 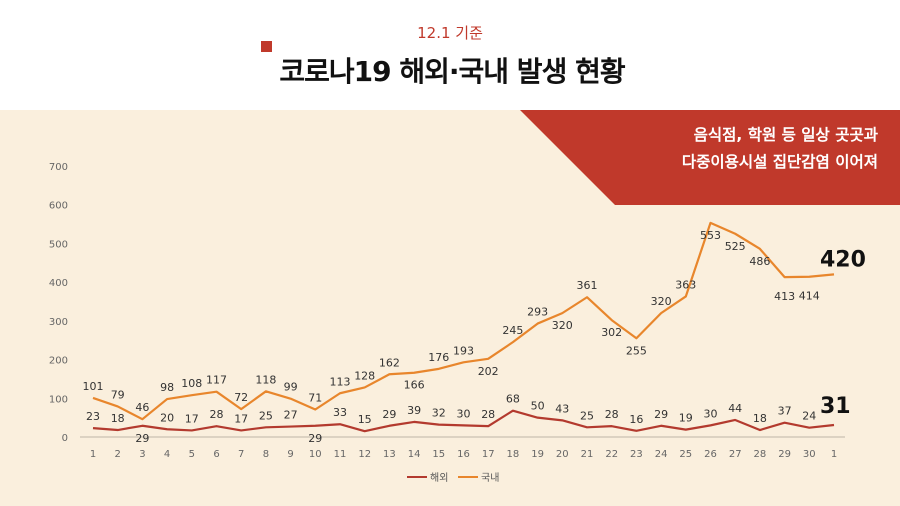 I want to click on y-tick-label: 200, so click(x=58, y=361).